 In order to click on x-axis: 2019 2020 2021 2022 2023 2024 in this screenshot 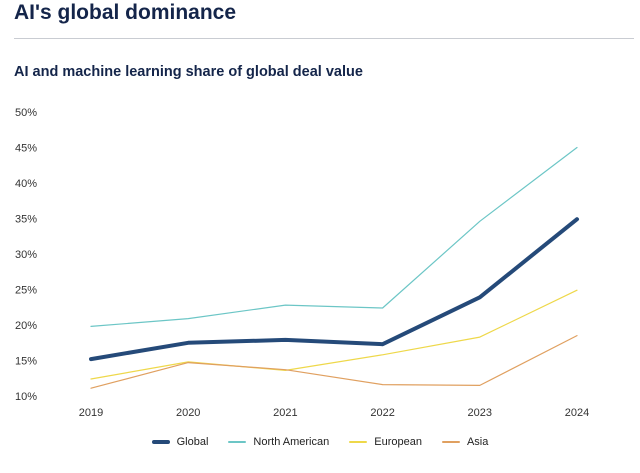, I will do `click(334, 413)`.